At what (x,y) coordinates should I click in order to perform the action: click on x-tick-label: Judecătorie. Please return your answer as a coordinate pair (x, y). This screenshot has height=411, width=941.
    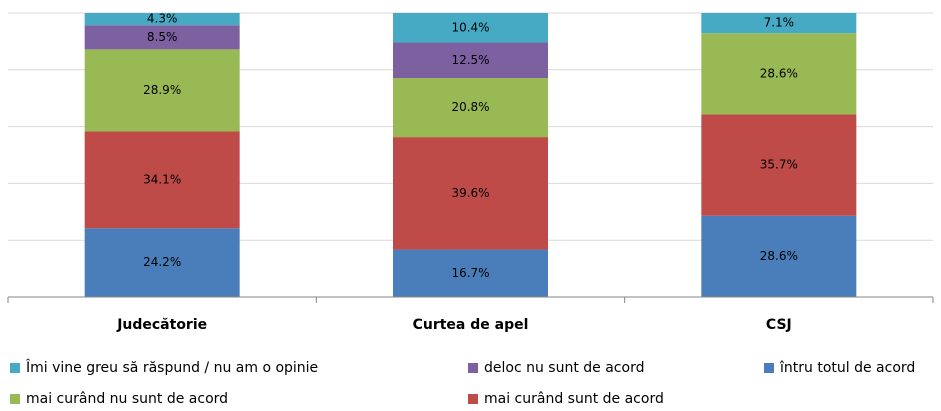
    Looking at the image, I should click on (161, 325).